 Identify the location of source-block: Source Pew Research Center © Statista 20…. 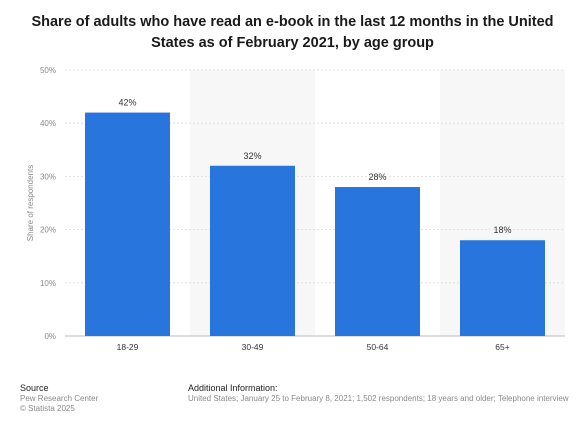
(59, 399).